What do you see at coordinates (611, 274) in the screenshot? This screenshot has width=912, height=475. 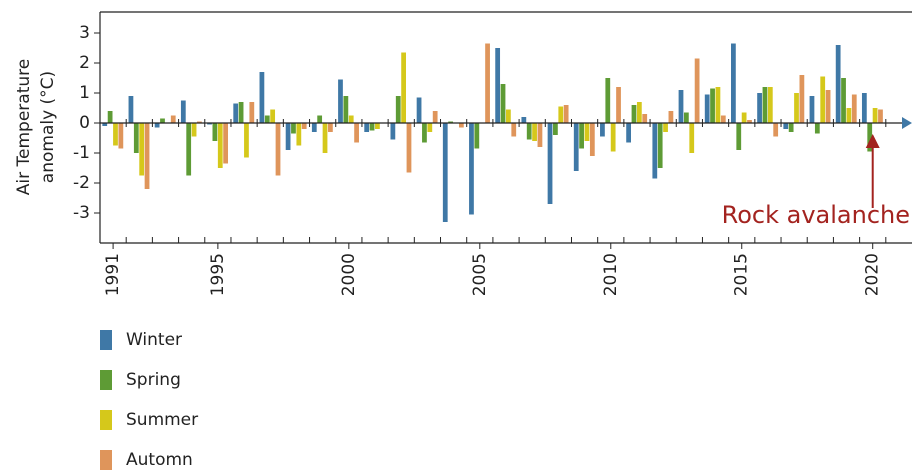 I see `x-tick-label: 2010` at bounding box center [611, 274].